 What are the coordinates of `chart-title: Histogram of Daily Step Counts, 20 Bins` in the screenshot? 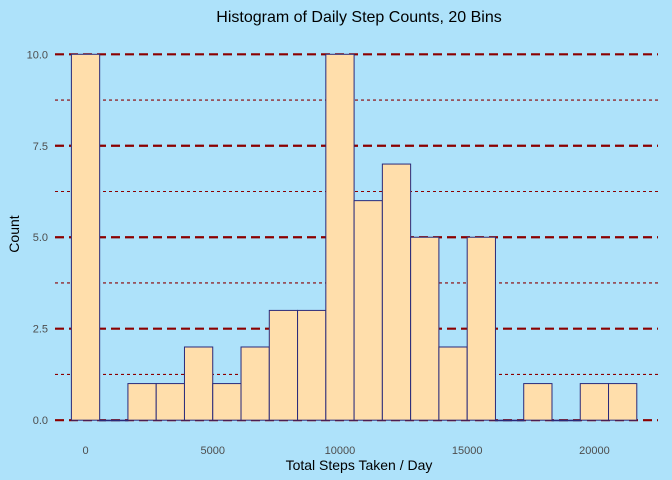 It's located at (358, 17).